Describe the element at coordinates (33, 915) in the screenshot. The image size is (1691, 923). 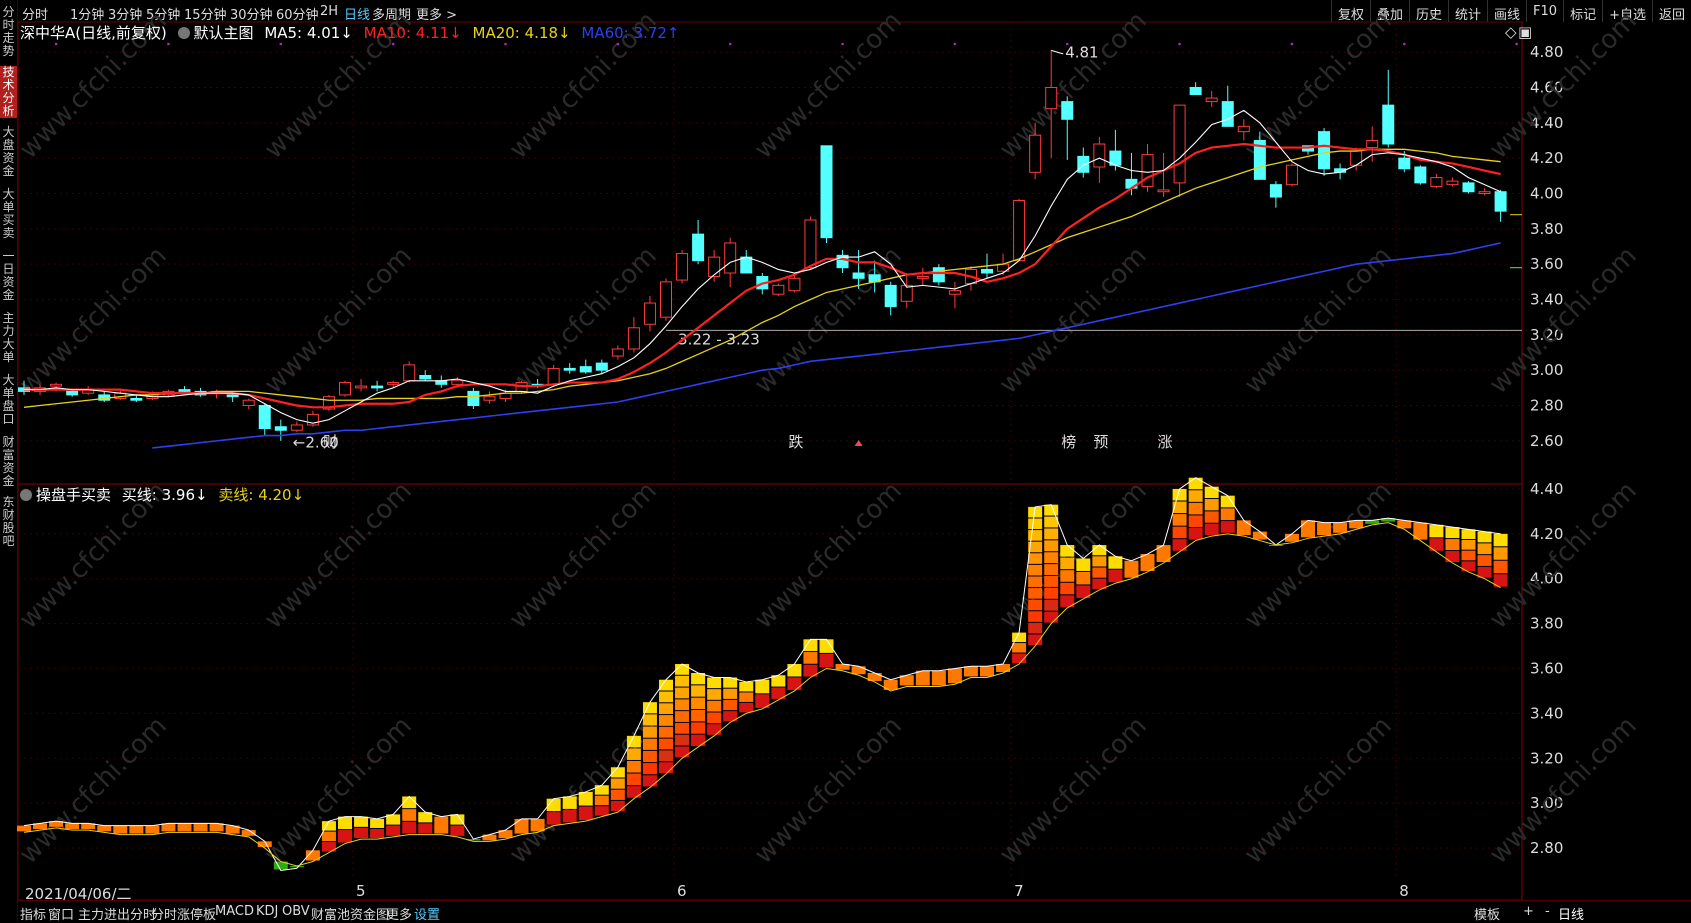
I see `indicator-tab-0: 指标` at that location.